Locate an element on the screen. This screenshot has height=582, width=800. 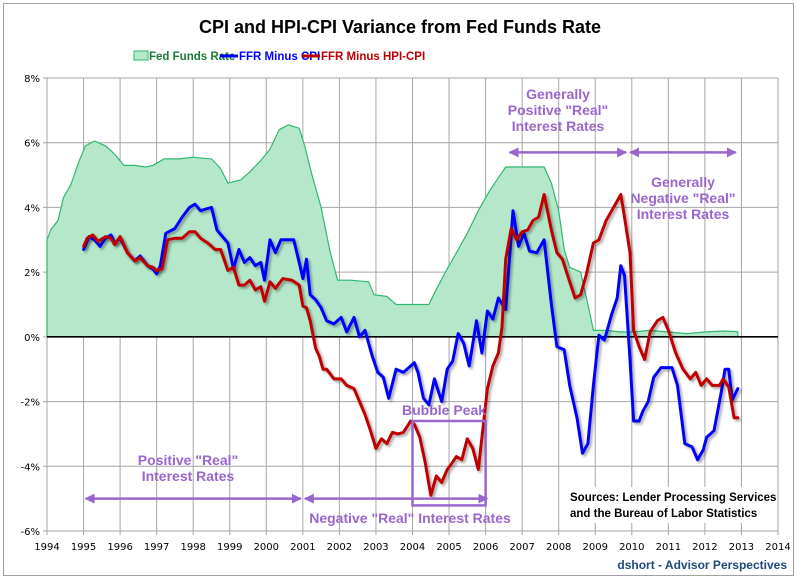
x-tick-label: 2000 is located at coordinates (266, 547).